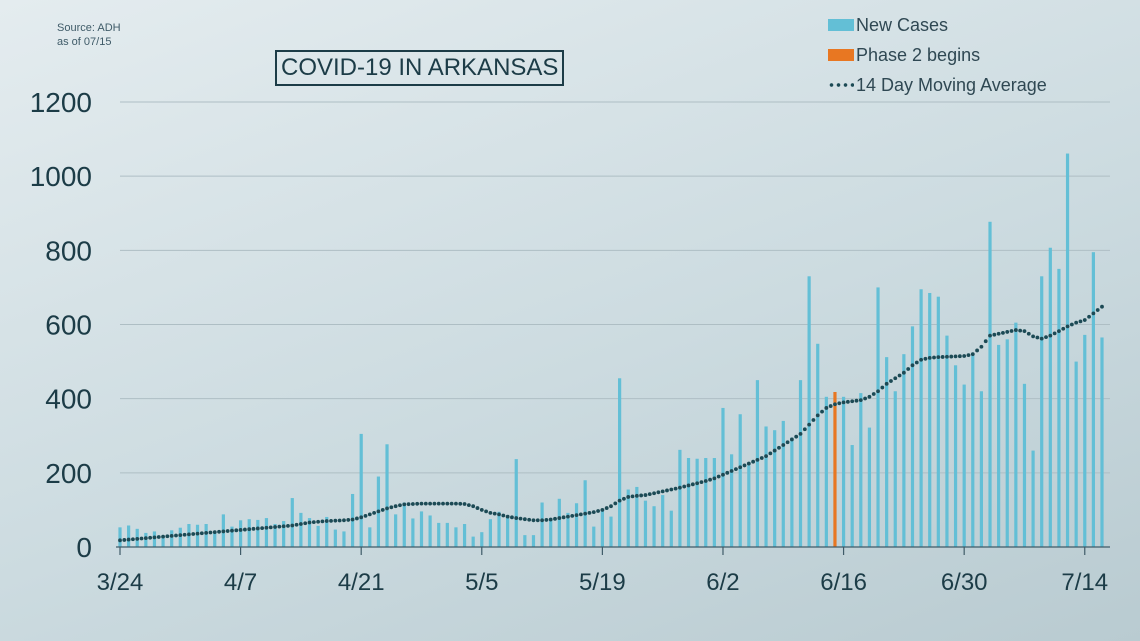  I want to click on legend-label-phase2: Phase 2 begins, so click(918, 54).